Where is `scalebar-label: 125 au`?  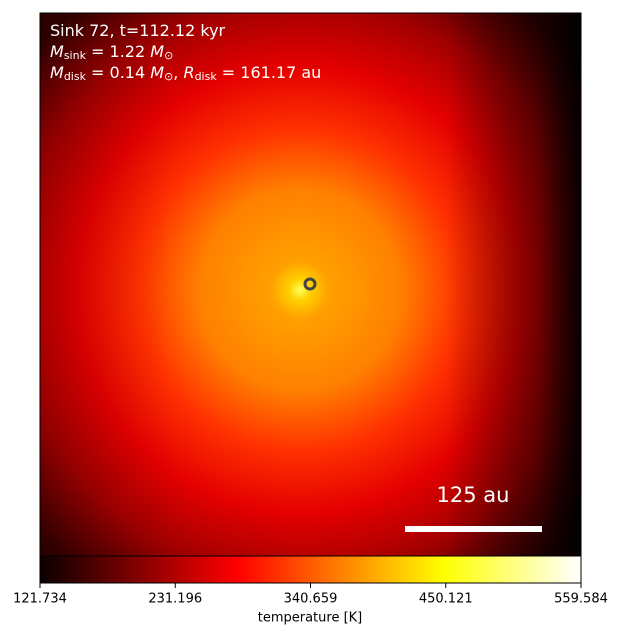 scalebar-label: 125 au is located at coordinates (473, 495).